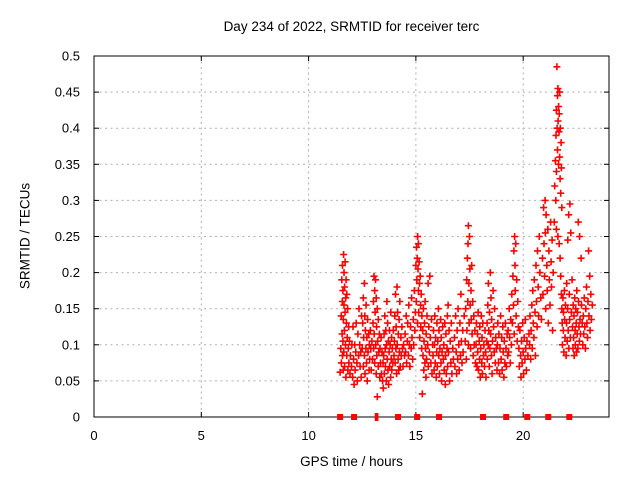  What do you see at coordinates (201, 435) in the screenshot?
I see `svg-text: 5` at bounding box center [201, 435].